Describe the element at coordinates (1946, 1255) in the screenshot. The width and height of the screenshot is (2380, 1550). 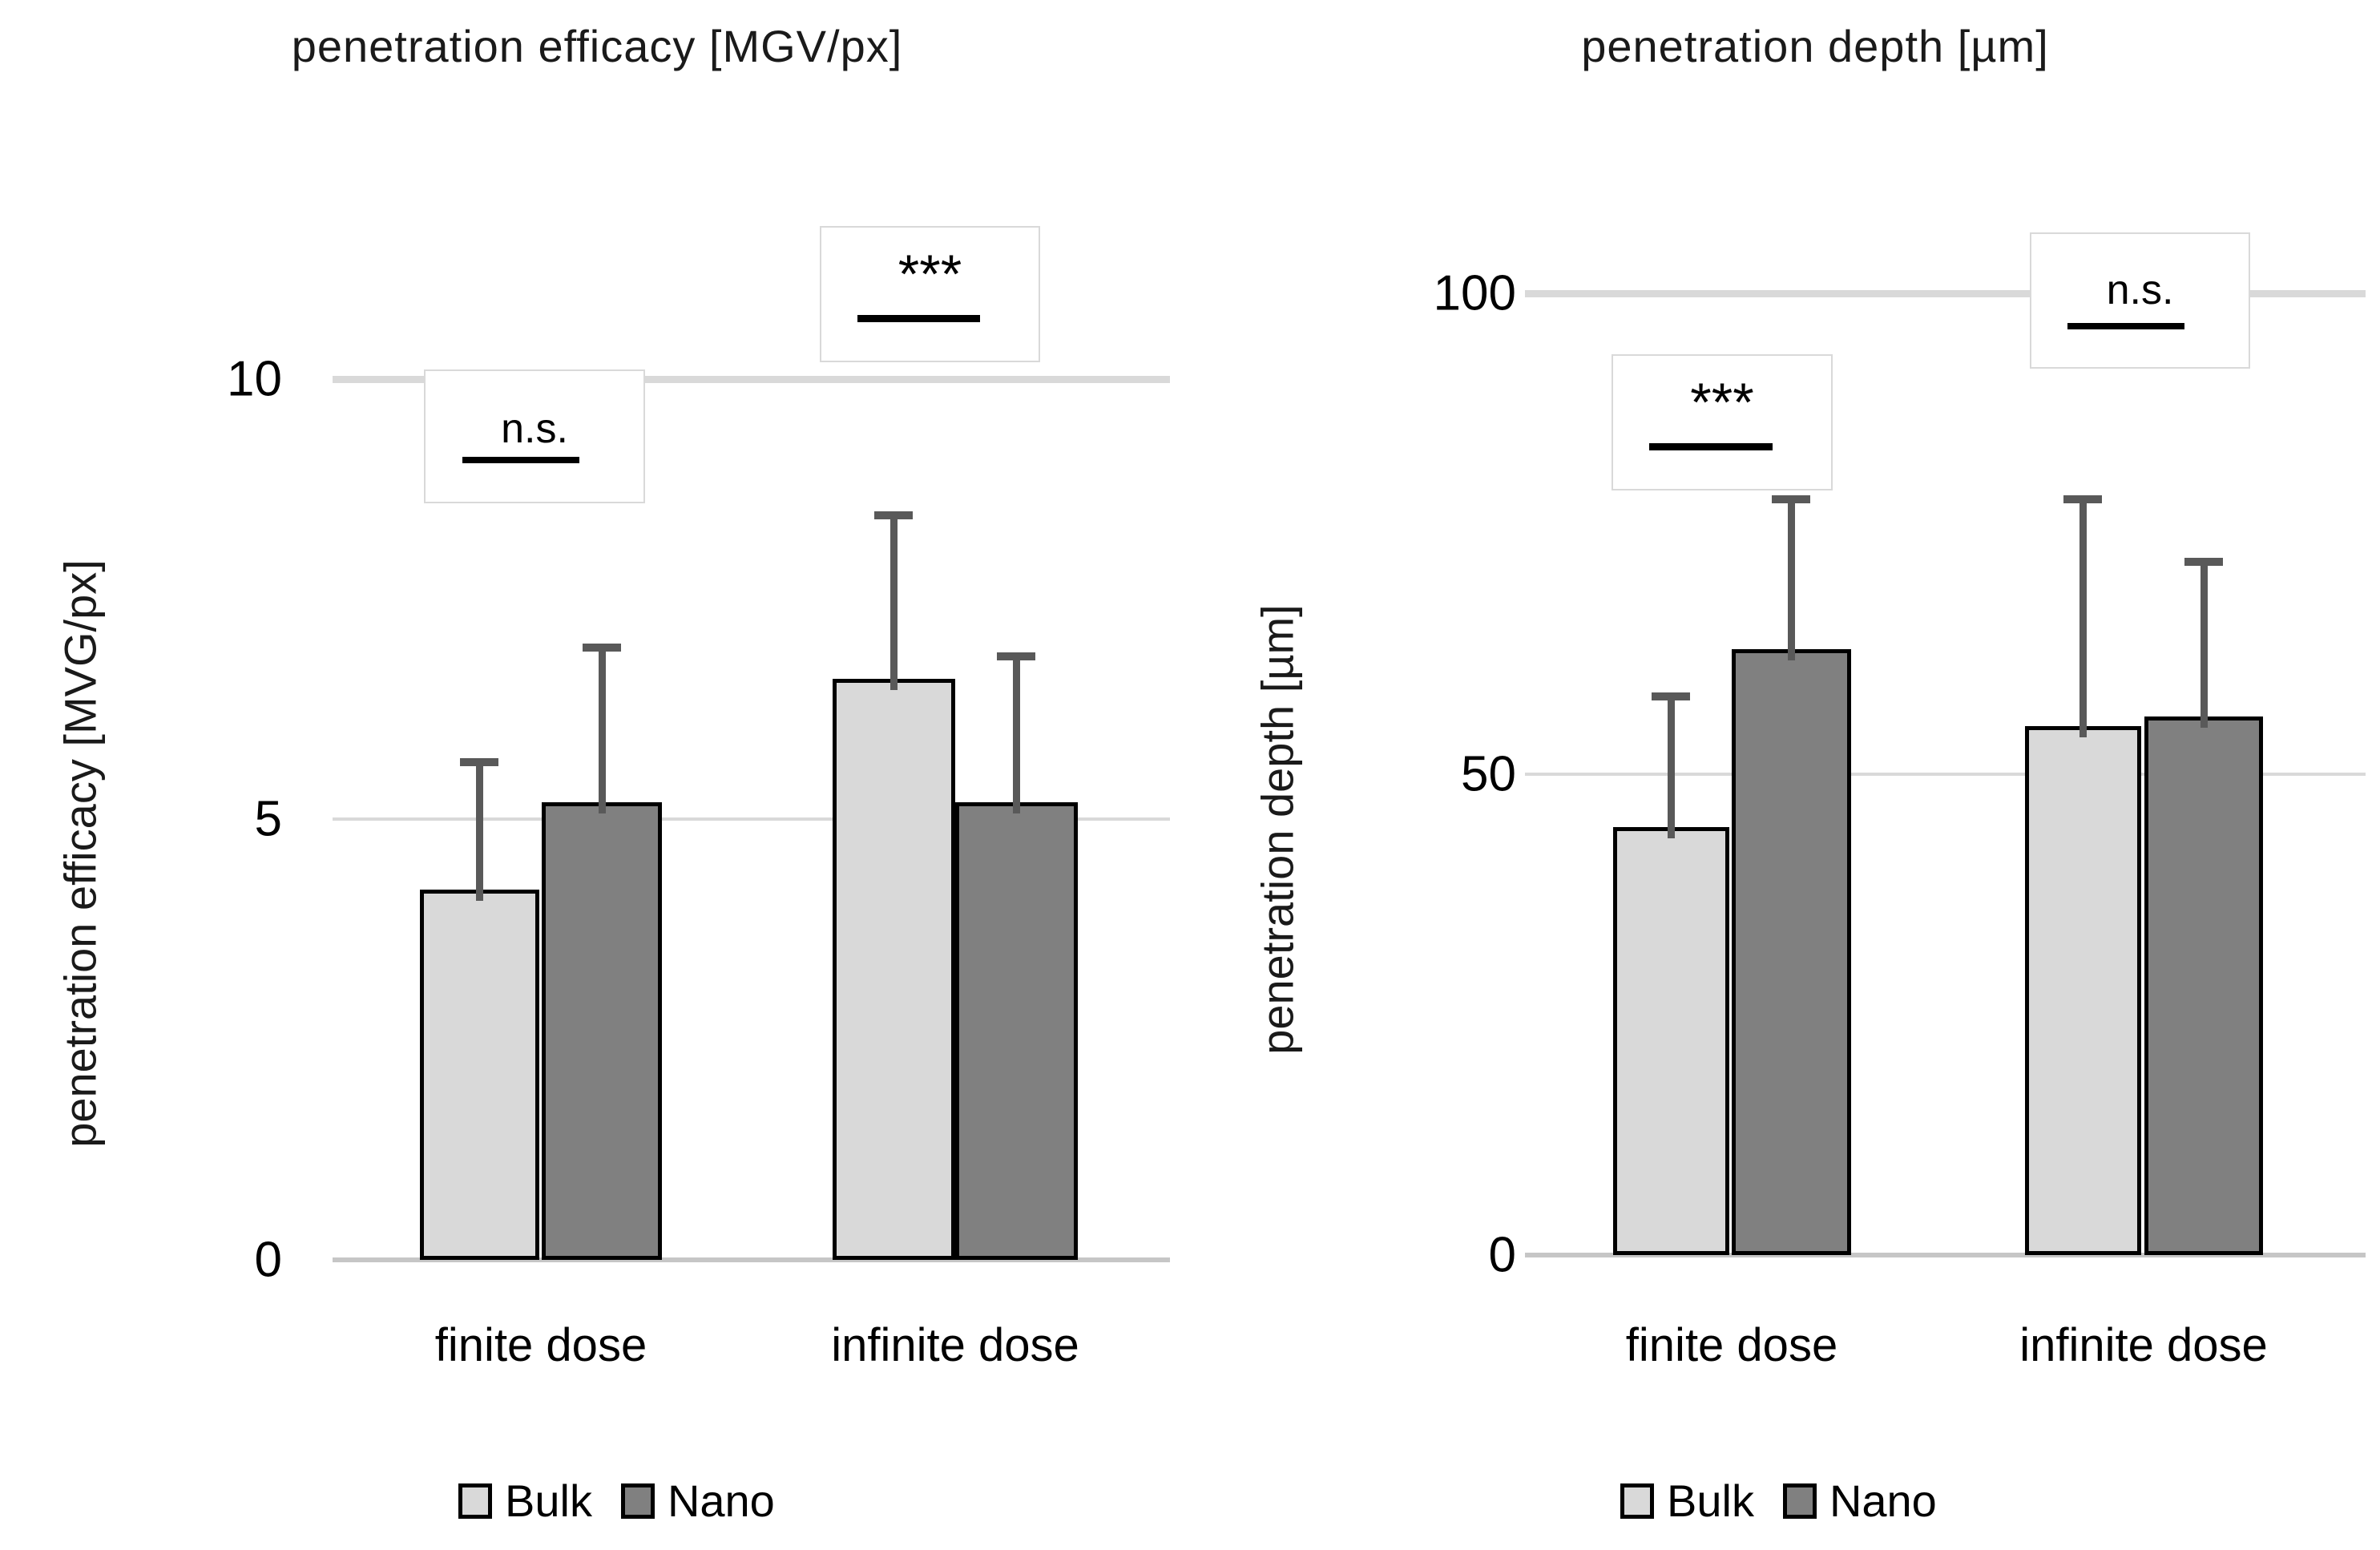
I see `x-axis-line-right` at that location.